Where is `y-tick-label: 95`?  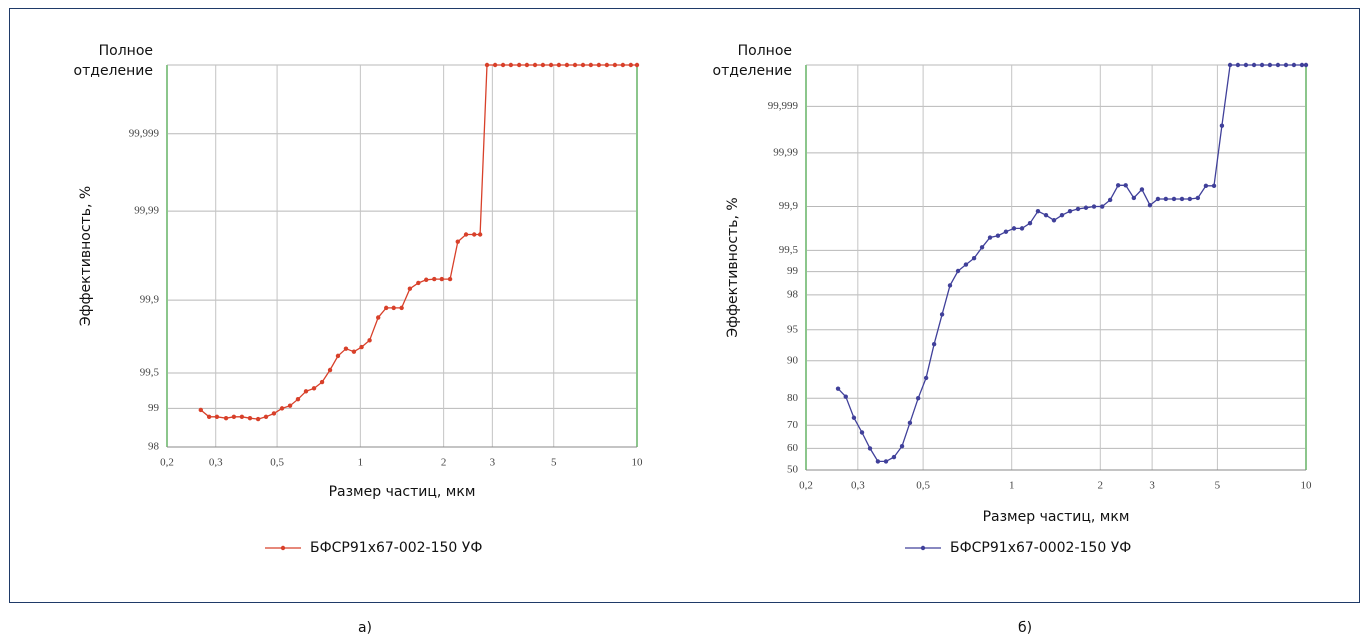
y-tick-label: 95 is located at coordinates (793, 329).